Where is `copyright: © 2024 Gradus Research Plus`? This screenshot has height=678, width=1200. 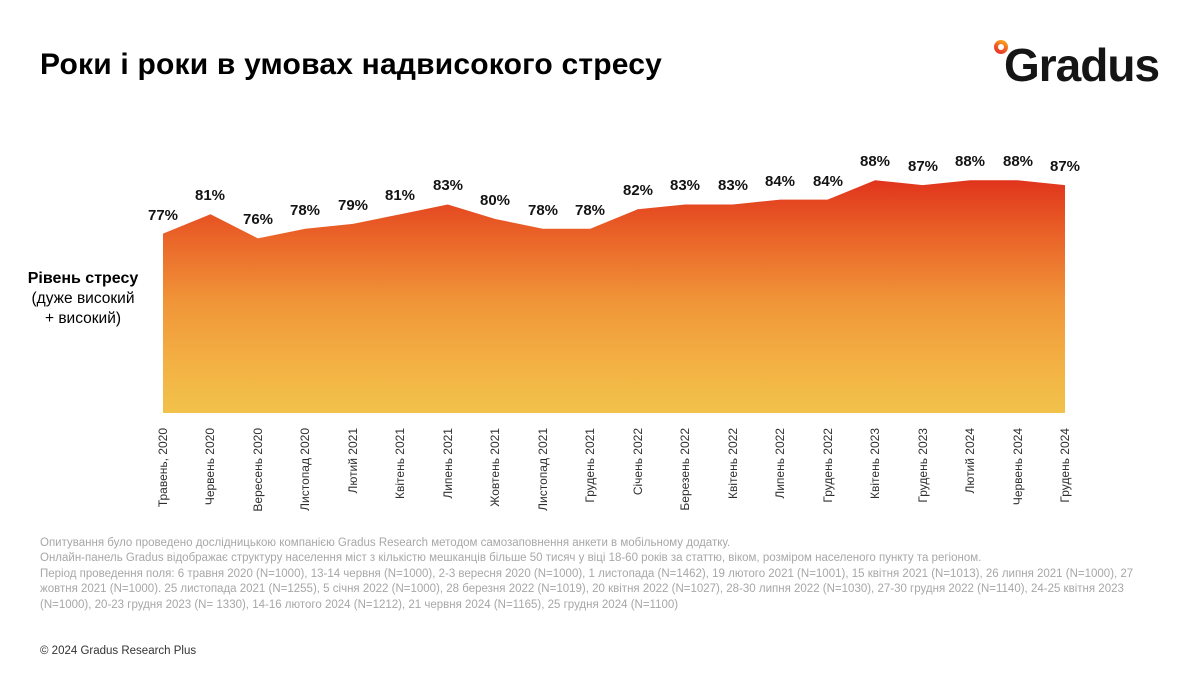 copyright: © 2024 Gradus Research Plus is located at coordinates (118, 651).